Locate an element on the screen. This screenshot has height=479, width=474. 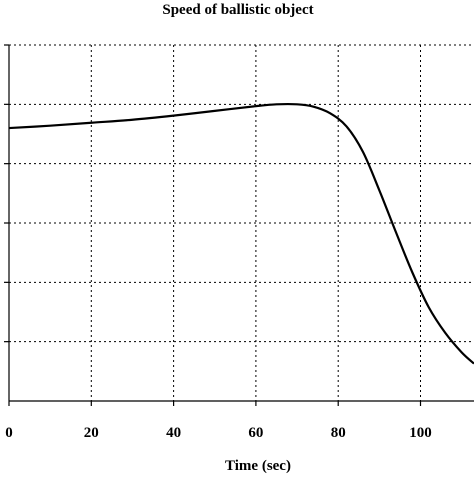
x-tick-label-5: 100 is located at coordinates (420, 433).